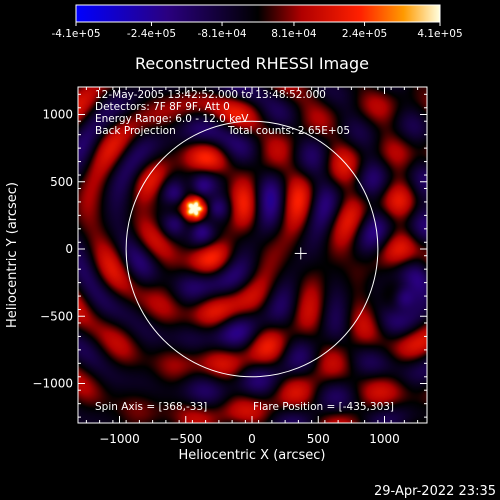 The height and width of the screenshot is (500, 500). I want to click on colorbar-tick-label: -2.4e+05, so click(151, 34).